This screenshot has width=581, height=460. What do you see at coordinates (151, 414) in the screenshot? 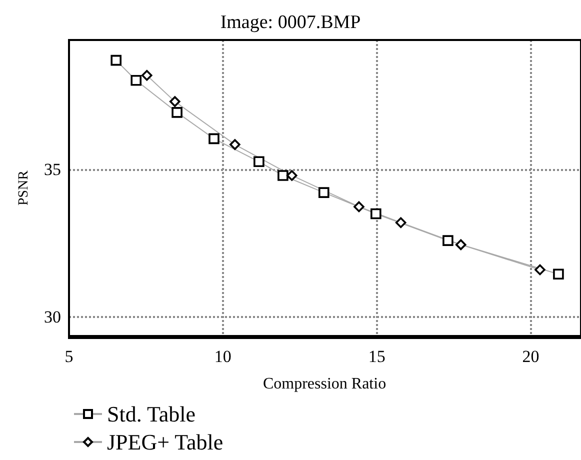
I see `legend-label: Std. Table` at bounding box center [151, 414].